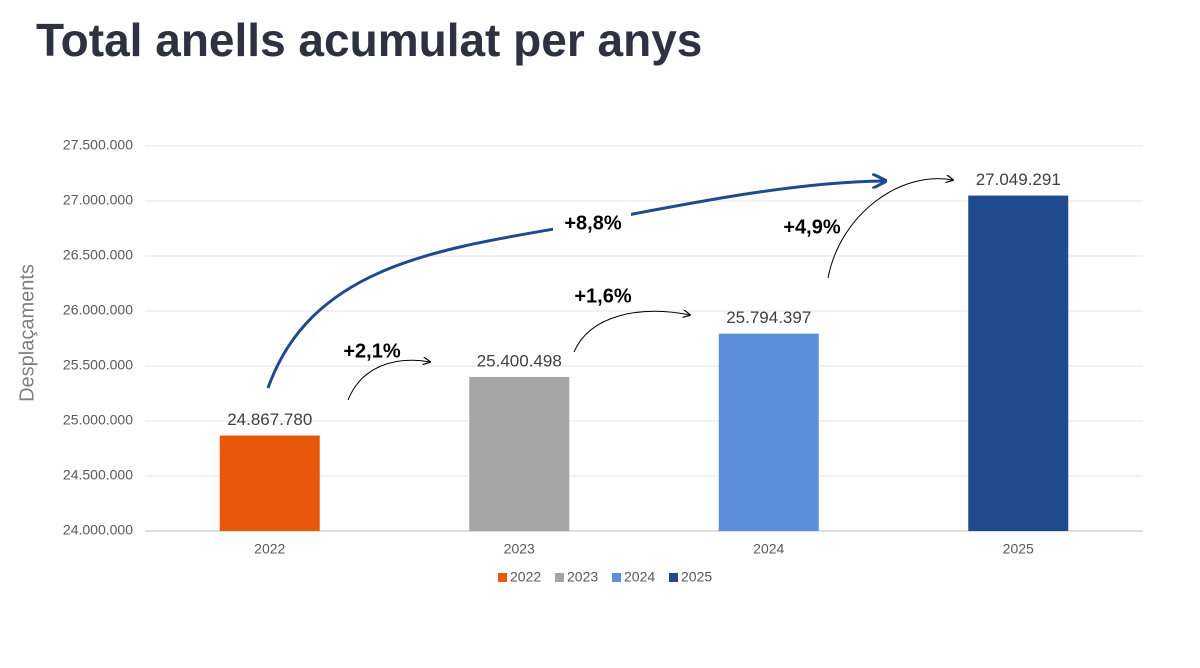 The height and width of the screenshot is (668, 1200). Describe the element at coordinates (1018, 549) in the screenshot. I see `x-tick-label: 2025` at that location.